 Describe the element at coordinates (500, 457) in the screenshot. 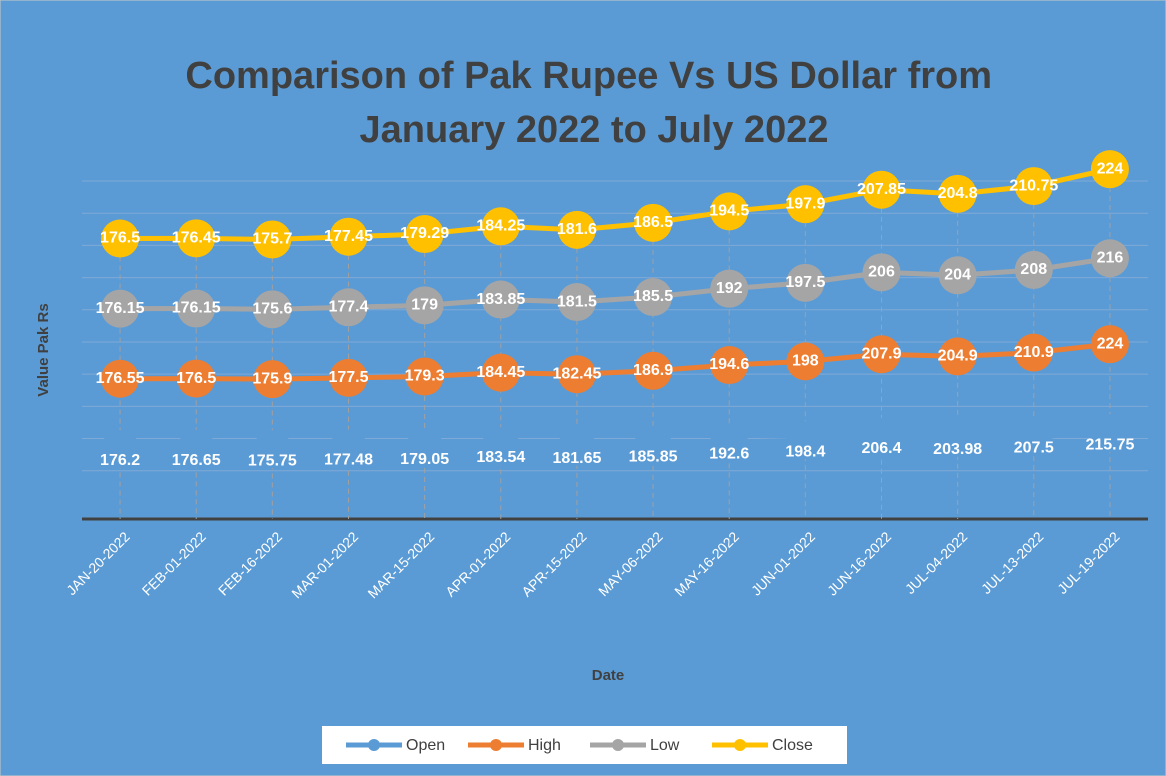

I see `data-label: 183.54` at that location.